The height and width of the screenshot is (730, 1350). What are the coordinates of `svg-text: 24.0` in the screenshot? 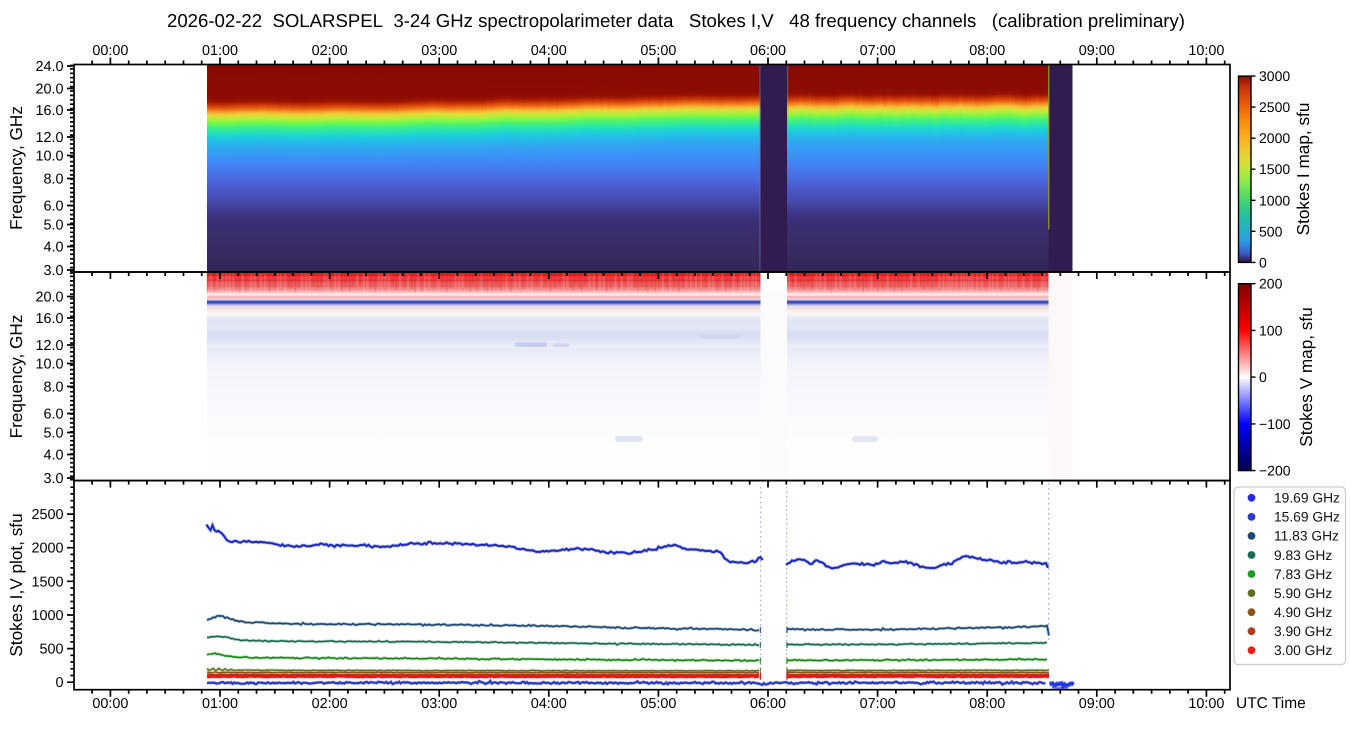 It's located at (49, 67).